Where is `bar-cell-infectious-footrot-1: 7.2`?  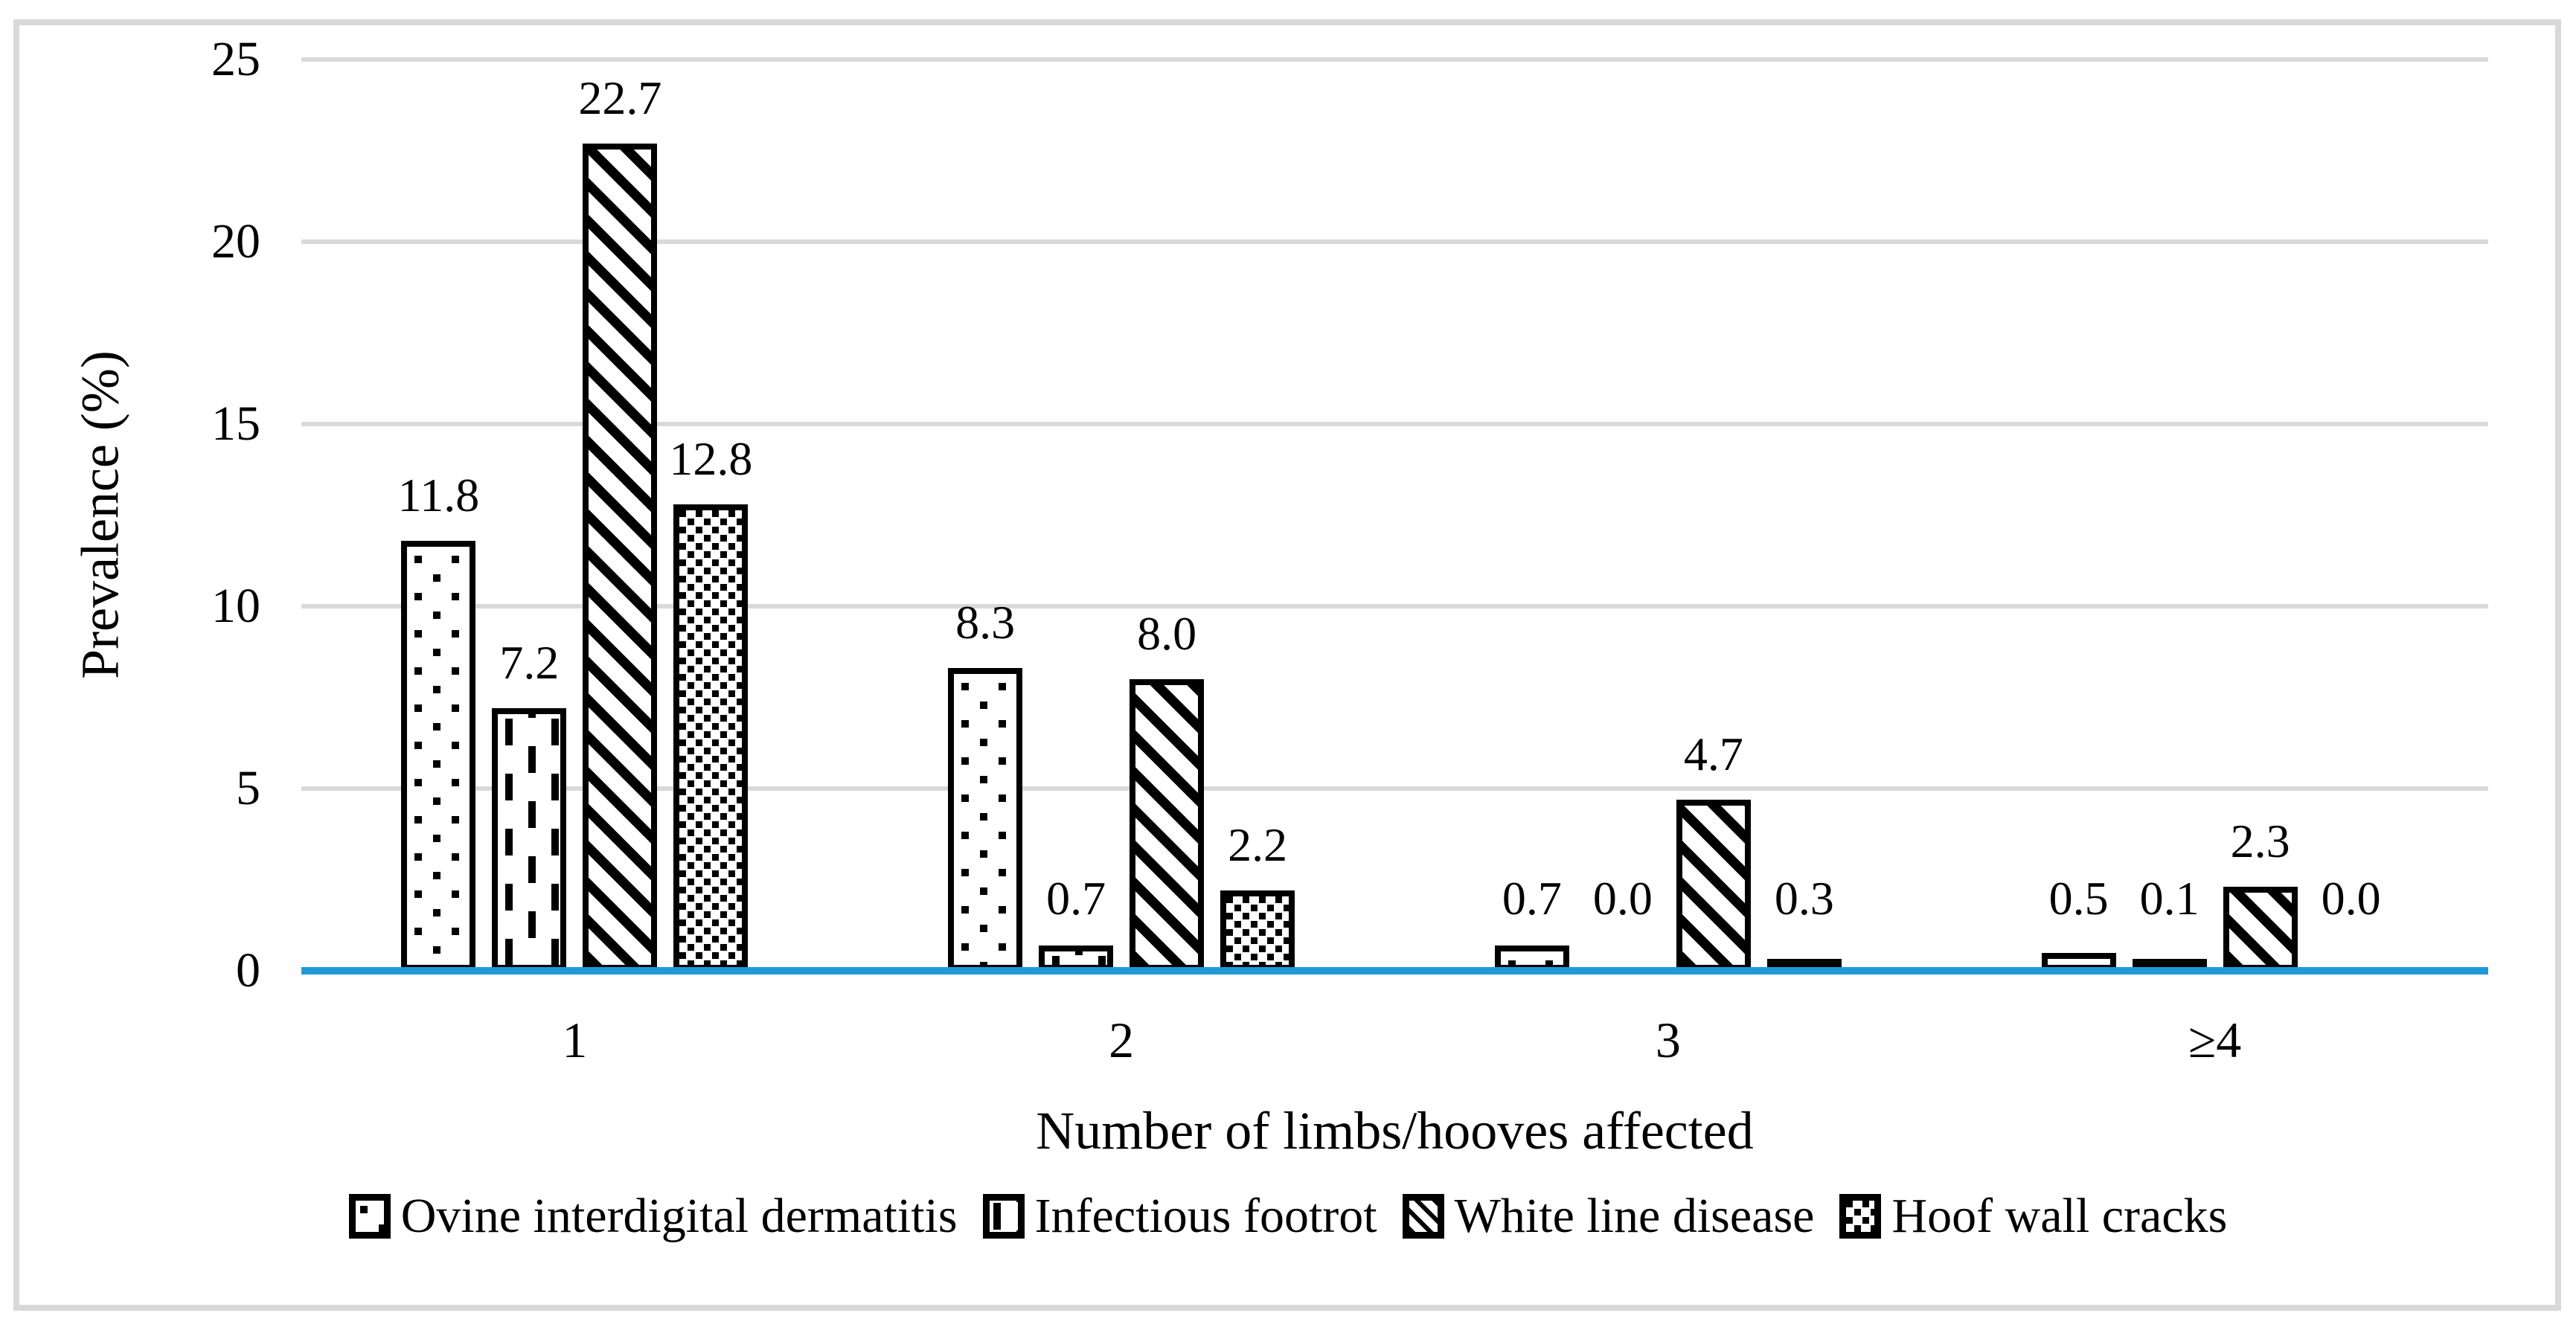 bar-cell-infectious-footrot-1: 7.2 is located at coordinates (529, 515).